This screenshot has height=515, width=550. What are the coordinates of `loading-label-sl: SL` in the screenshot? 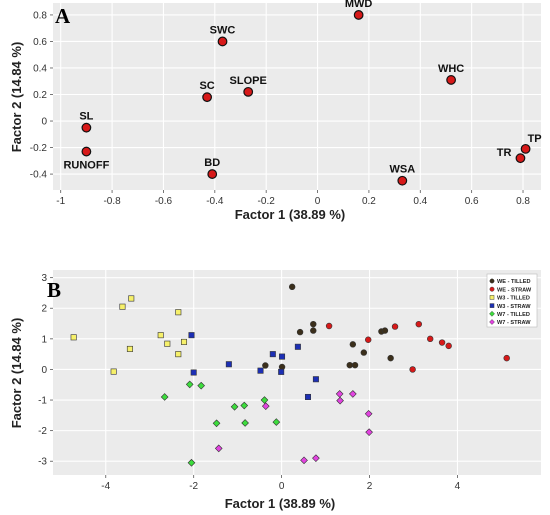 It's located at (86, 117).